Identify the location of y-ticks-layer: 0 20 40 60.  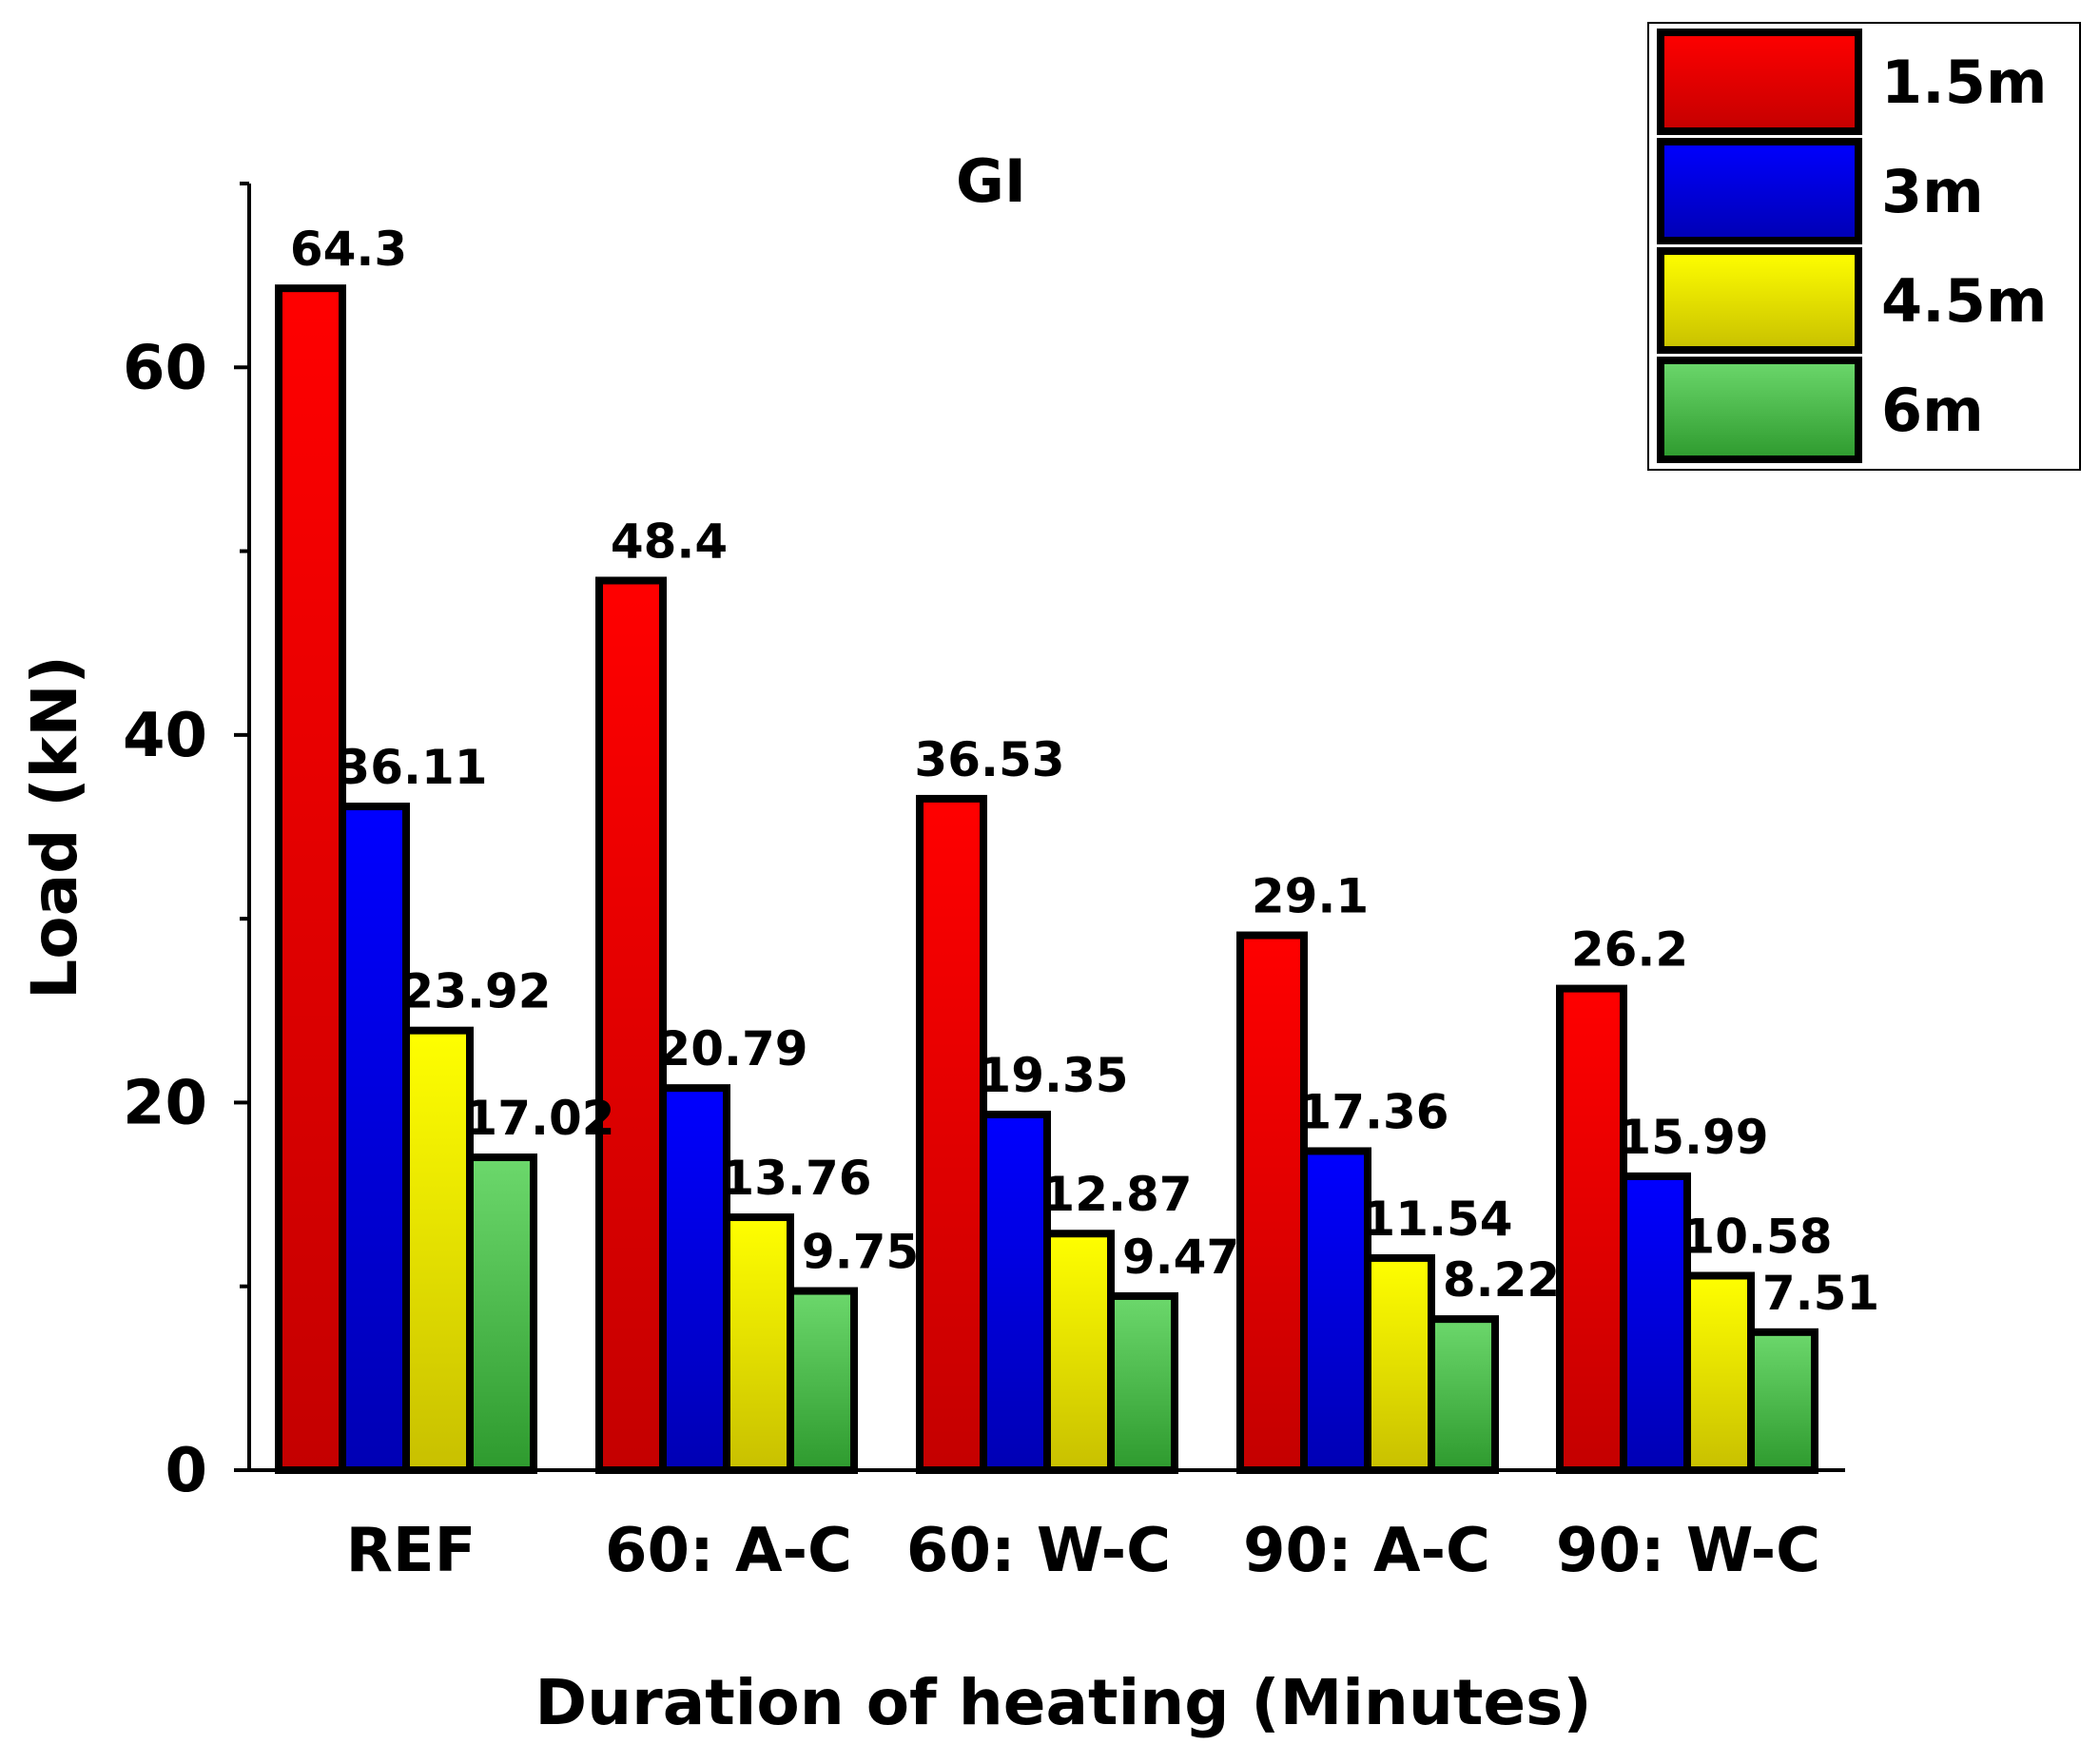
(186, 844).